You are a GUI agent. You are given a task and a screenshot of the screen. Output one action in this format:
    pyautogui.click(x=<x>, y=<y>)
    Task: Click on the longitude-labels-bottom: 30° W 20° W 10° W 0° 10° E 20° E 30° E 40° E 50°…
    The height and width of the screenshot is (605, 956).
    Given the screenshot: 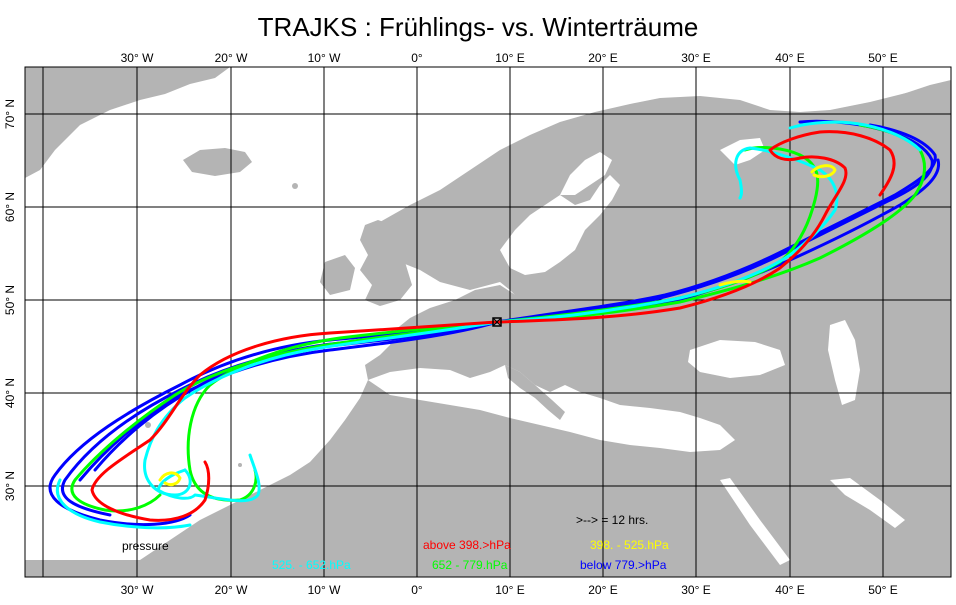 What is the action you would take?
    pyautogui.click(x=509, y=590)
    